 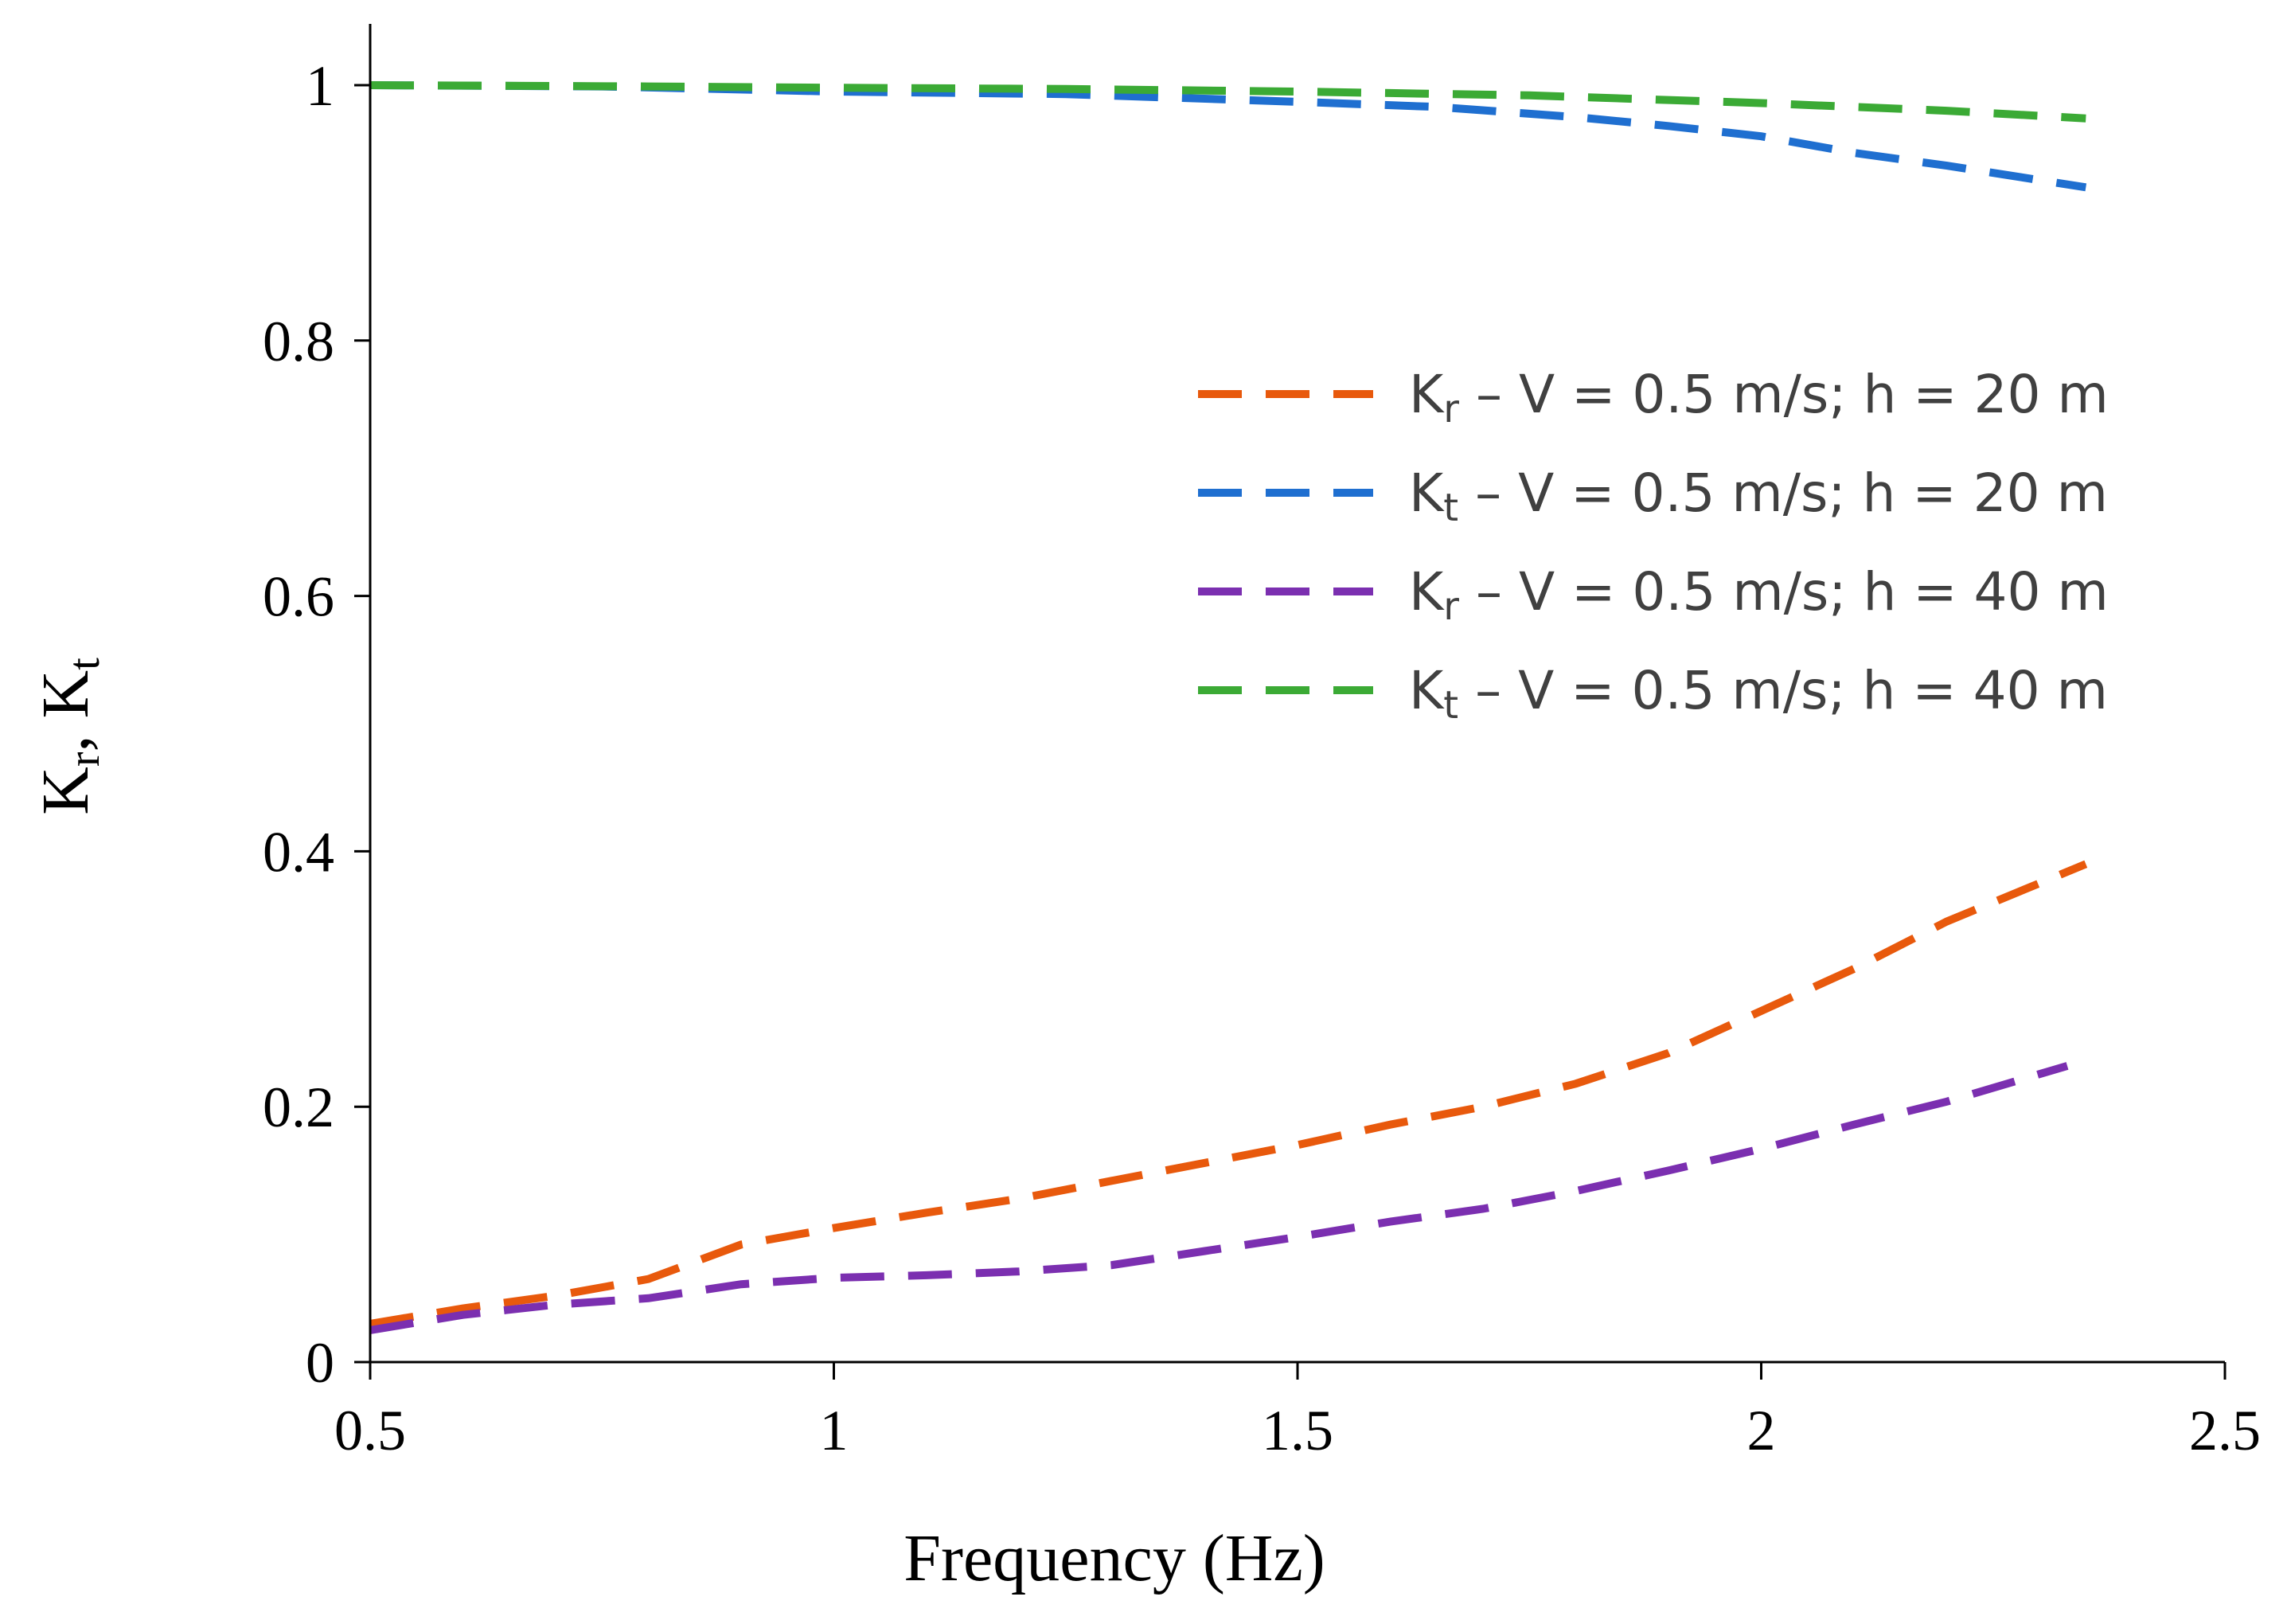 What do you see at coordinates (84, 759) in the screenshot?
I see `y-axis-title-sub1: r` at bounding box center [84, 759].